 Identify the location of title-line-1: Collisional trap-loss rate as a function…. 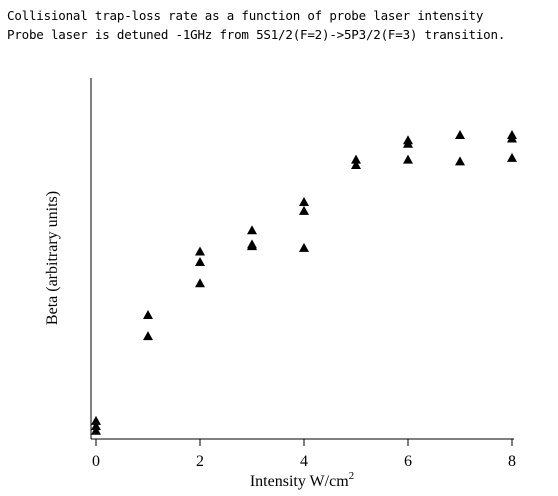
(245, 15).